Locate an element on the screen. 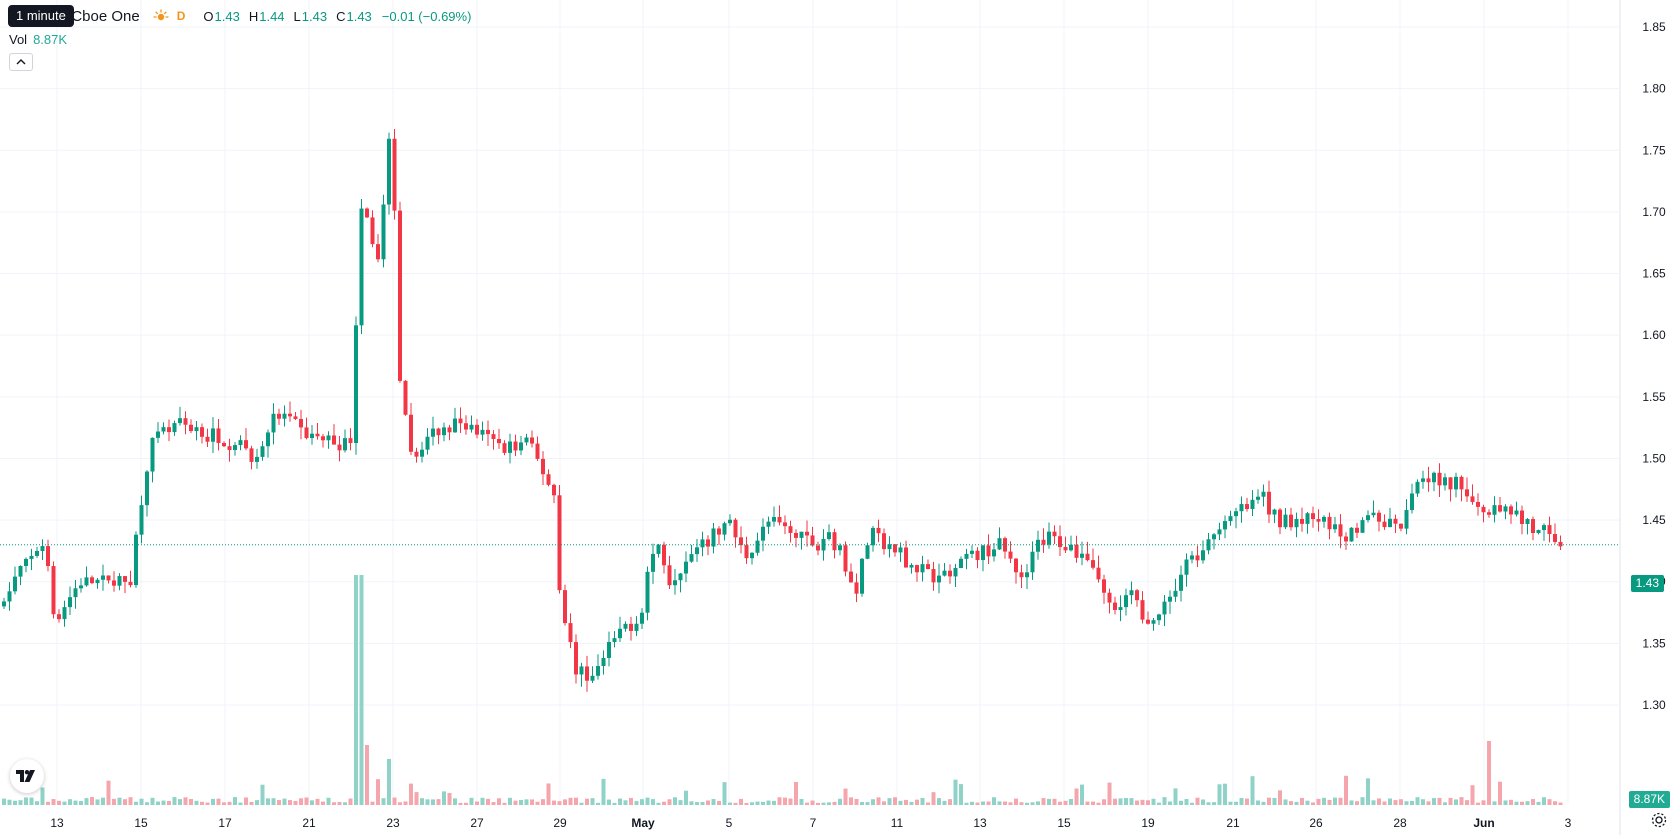  gear-icon is located at coordinates (1659, 820).